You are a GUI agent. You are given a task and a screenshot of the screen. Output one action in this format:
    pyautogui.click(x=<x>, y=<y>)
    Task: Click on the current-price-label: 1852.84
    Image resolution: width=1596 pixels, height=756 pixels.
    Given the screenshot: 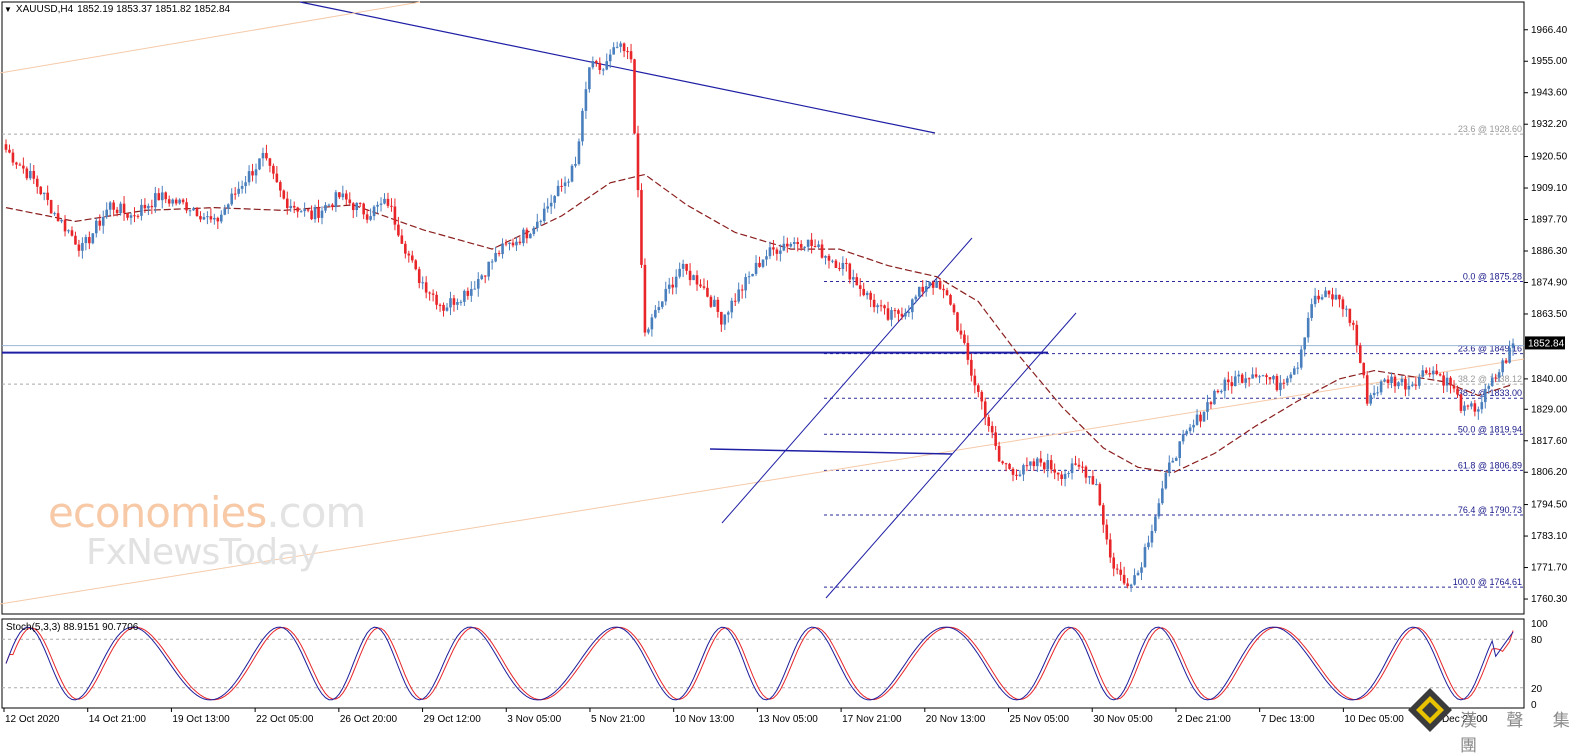 What is the action you would take?
    pyautogui.click(x=1546, y=343)
    